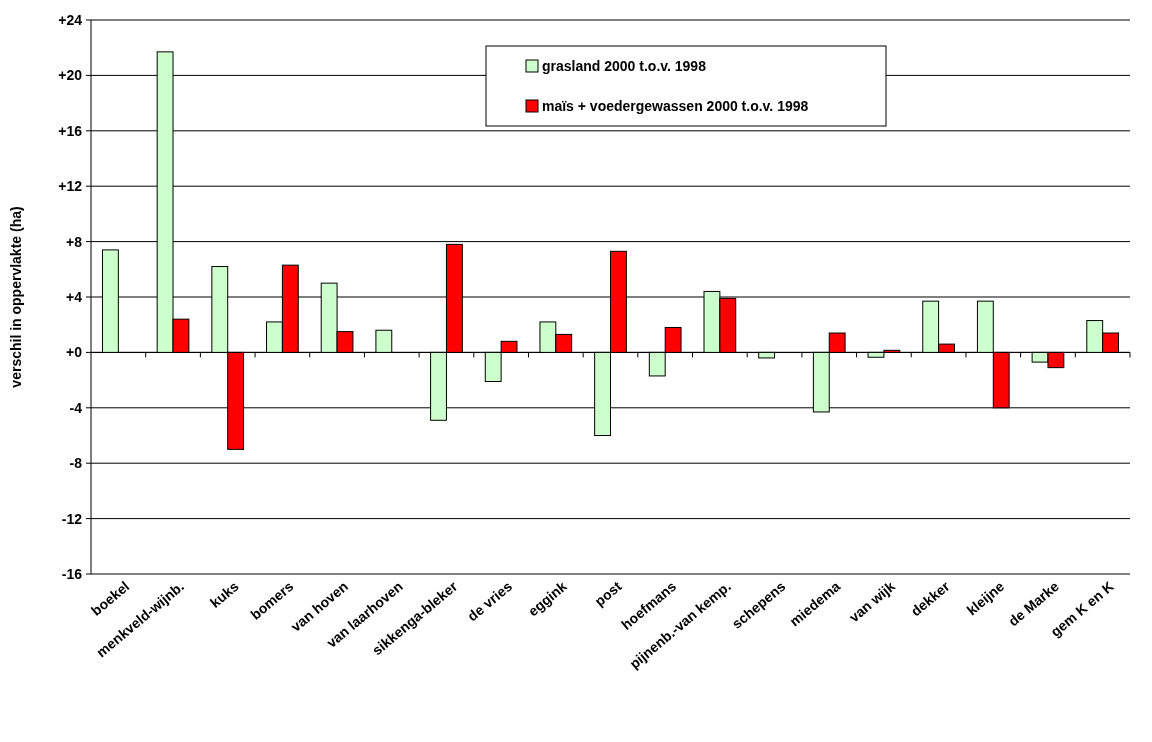  I want to click on y-tick-label: +4, so click(74, 296).